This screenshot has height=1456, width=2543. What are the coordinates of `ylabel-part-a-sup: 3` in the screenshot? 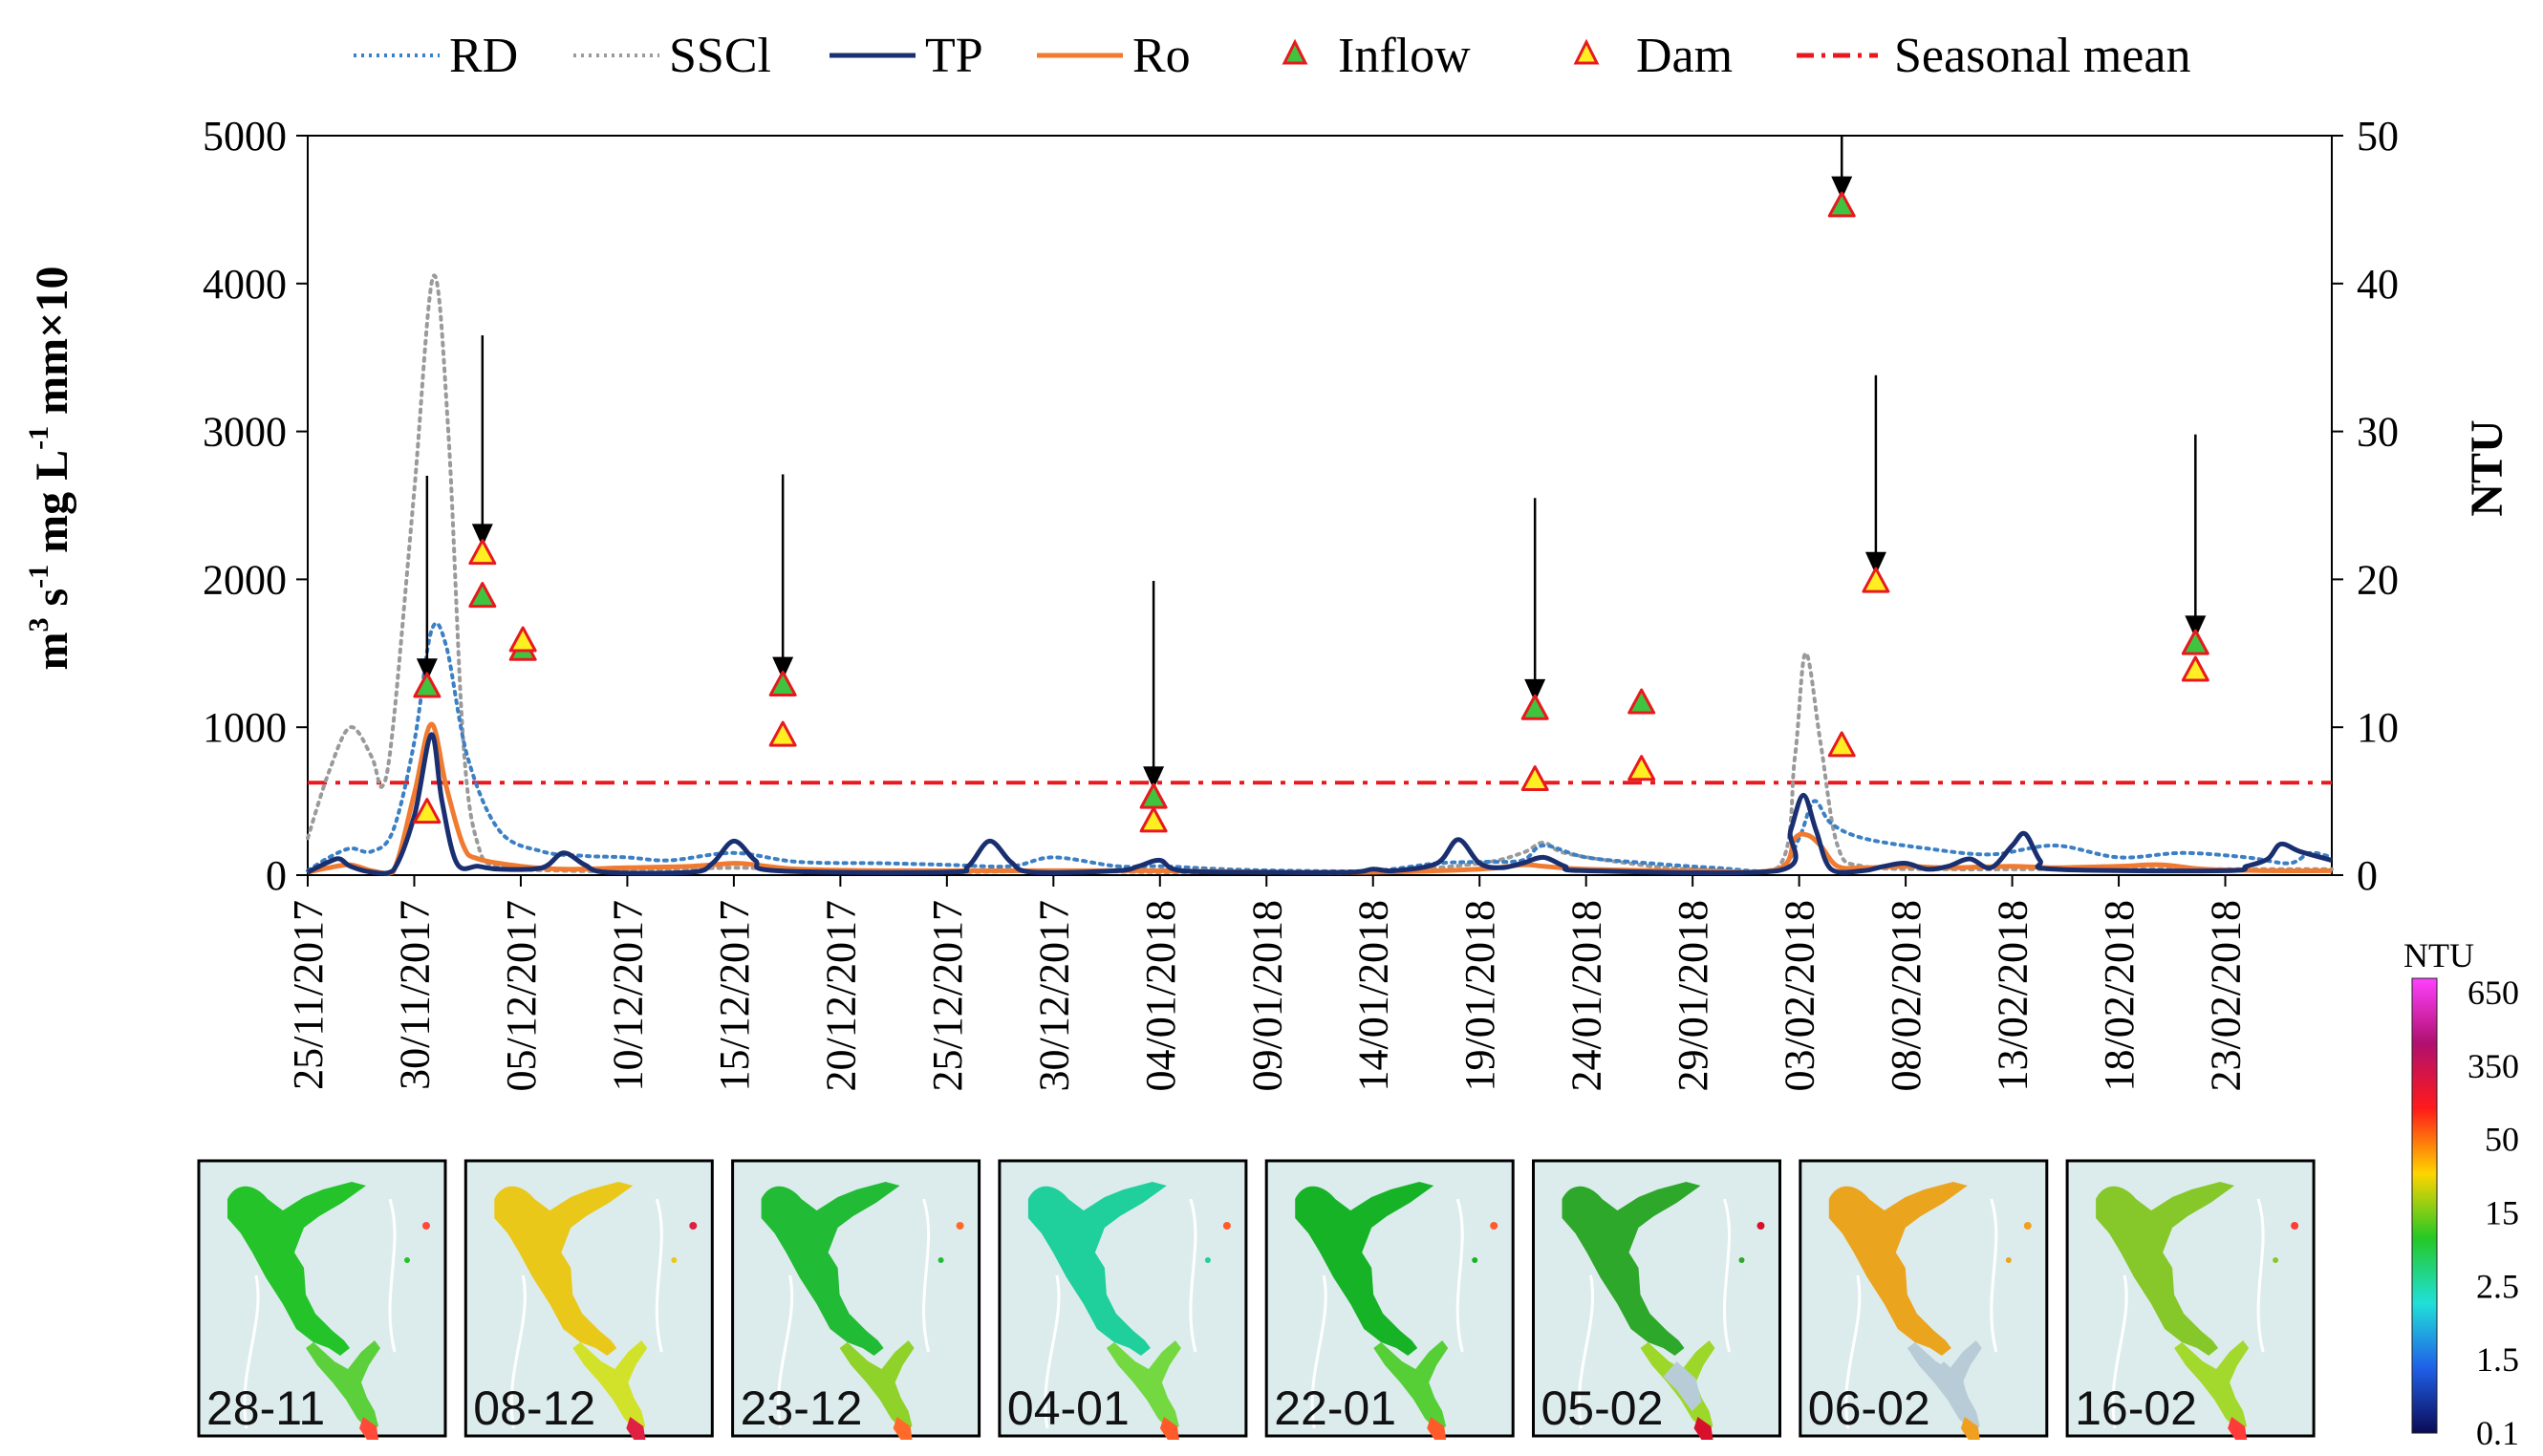 It's located at (38, 625).